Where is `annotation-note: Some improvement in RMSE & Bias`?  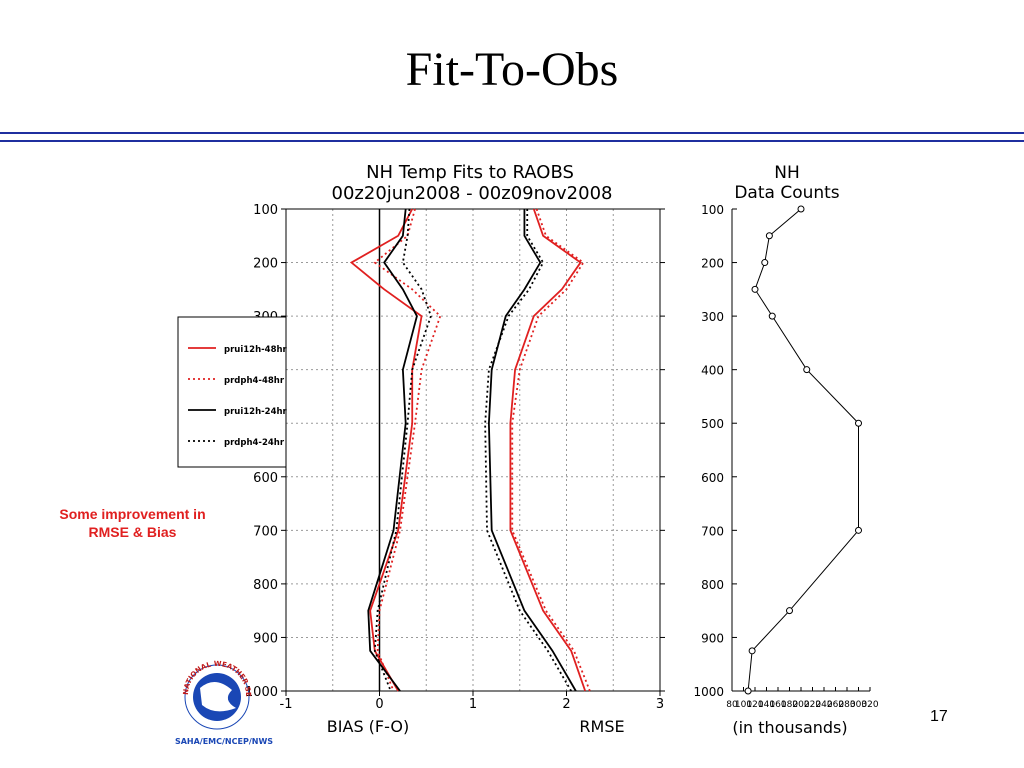 annotation-note: Some improvement in RMSE & Bias is located at coordinates (132, 523).